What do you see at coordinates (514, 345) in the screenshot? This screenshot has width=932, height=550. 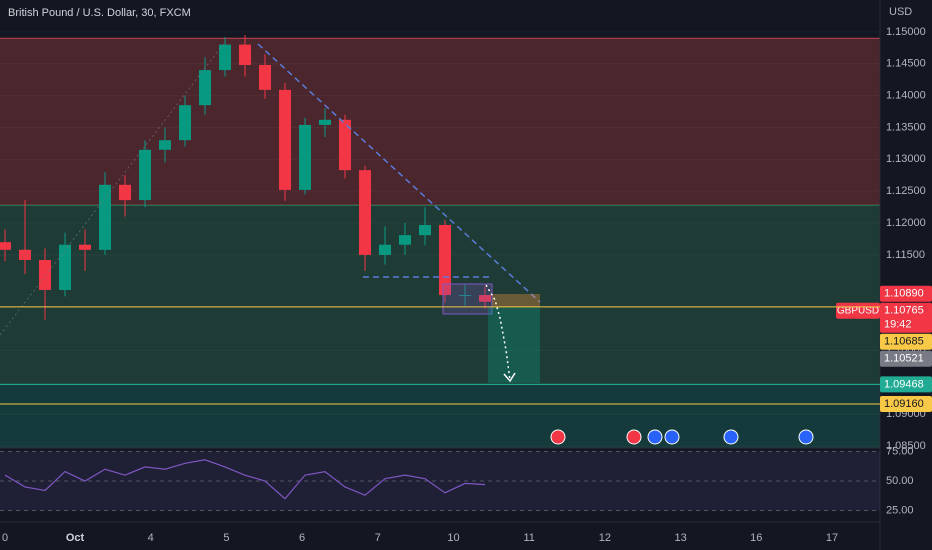 I see `target-box` at bounding box center [514, 345].